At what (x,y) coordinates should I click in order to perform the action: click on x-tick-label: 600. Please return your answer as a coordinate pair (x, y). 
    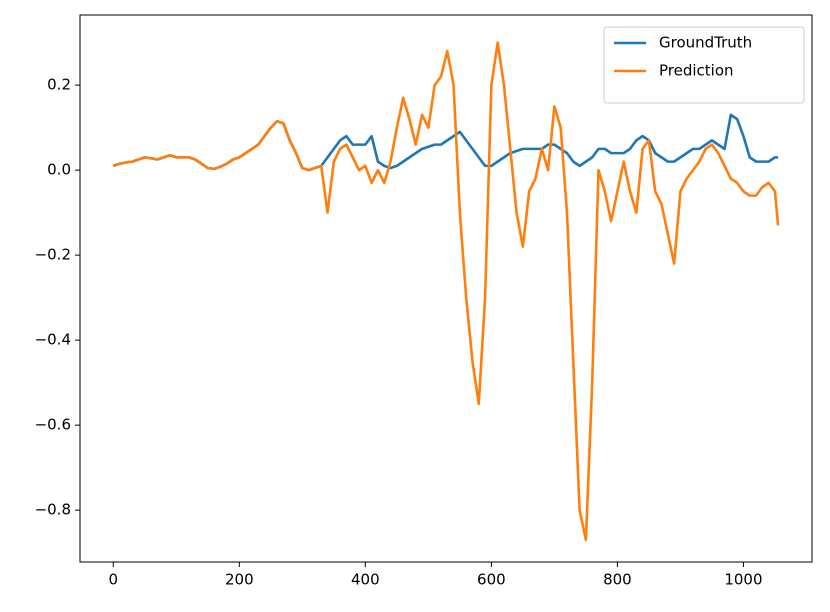
    Looking at the image, I should click on (491, 580).